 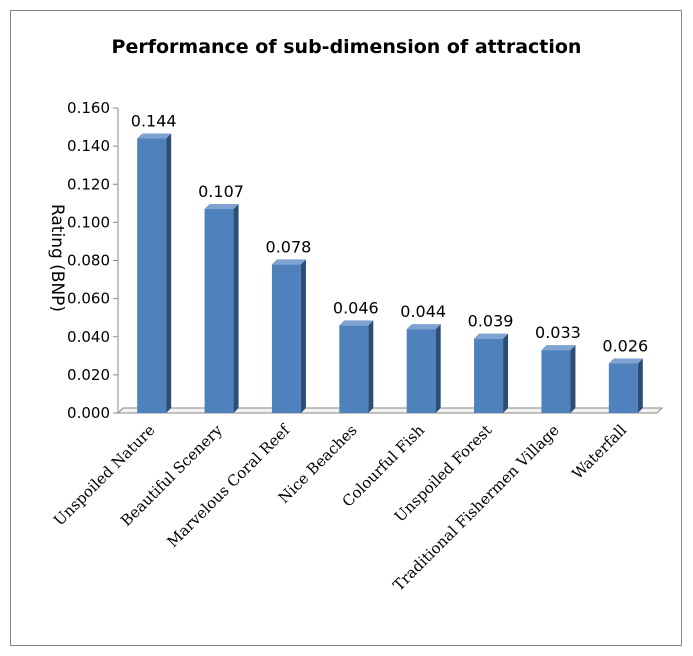 What do you see at coordinates (88, 261) in the screenshot?
I see `y-tick-label: 0.080` at bounding box center [88, 261].